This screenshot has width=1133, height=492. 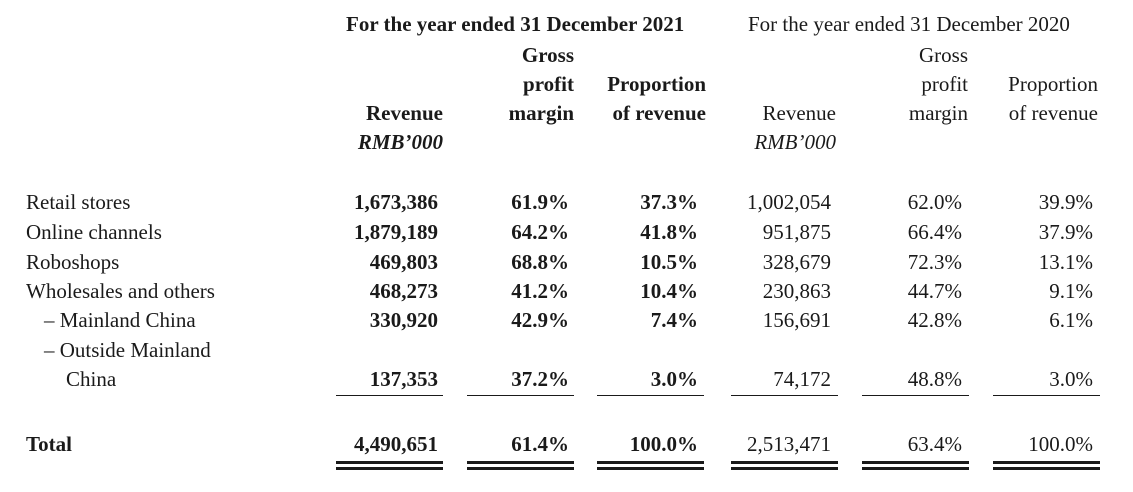 What do you see at coordinates (403, 291) in the screenshot?
I see `revenue-2021-cell: 468,273` at bounding box center [403, 291].